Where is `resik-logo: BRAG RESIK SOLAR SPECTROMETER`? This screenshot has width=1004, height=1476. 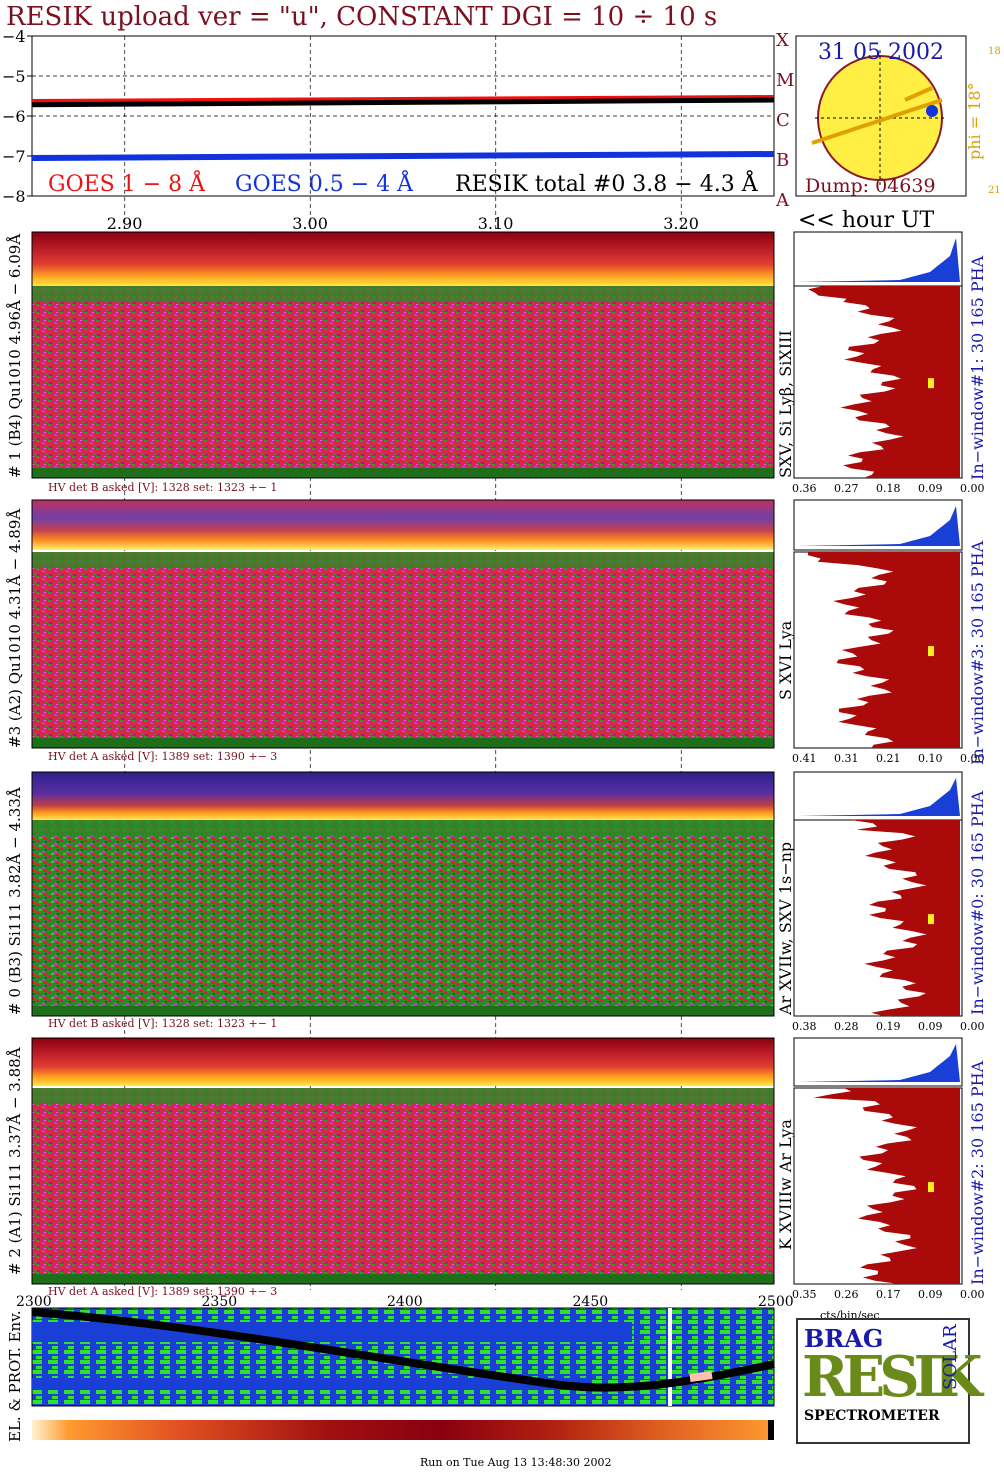 resik-logo: BRAG RESIK SOLAR SPECTROMETER is located at coordinates (889, 1381).